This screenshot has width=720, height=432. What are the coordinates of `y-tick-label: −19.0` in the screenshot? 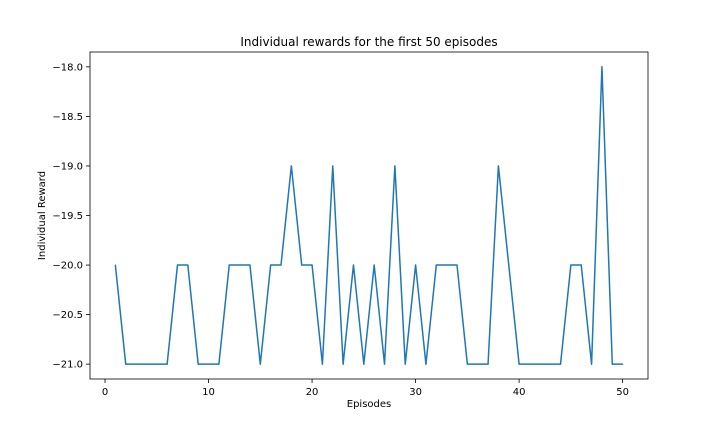 It's located at (67, 166).